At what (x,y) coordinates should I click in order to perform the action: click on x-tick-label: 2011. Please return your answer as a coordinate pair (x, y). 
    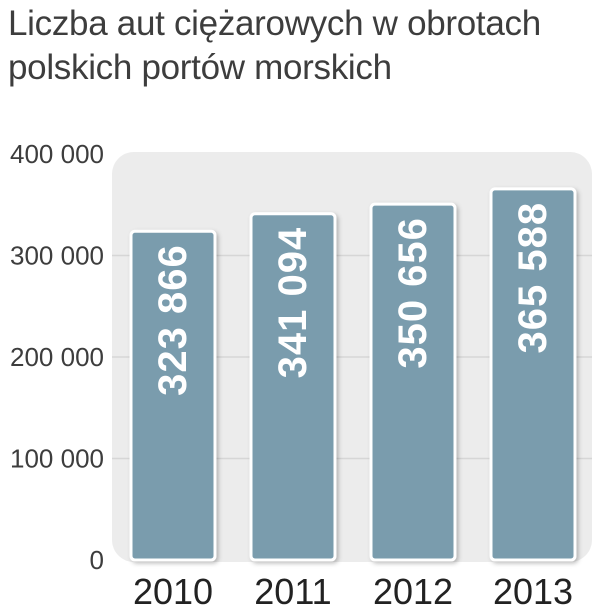
    Looking at the image, I should click on (292, 591).